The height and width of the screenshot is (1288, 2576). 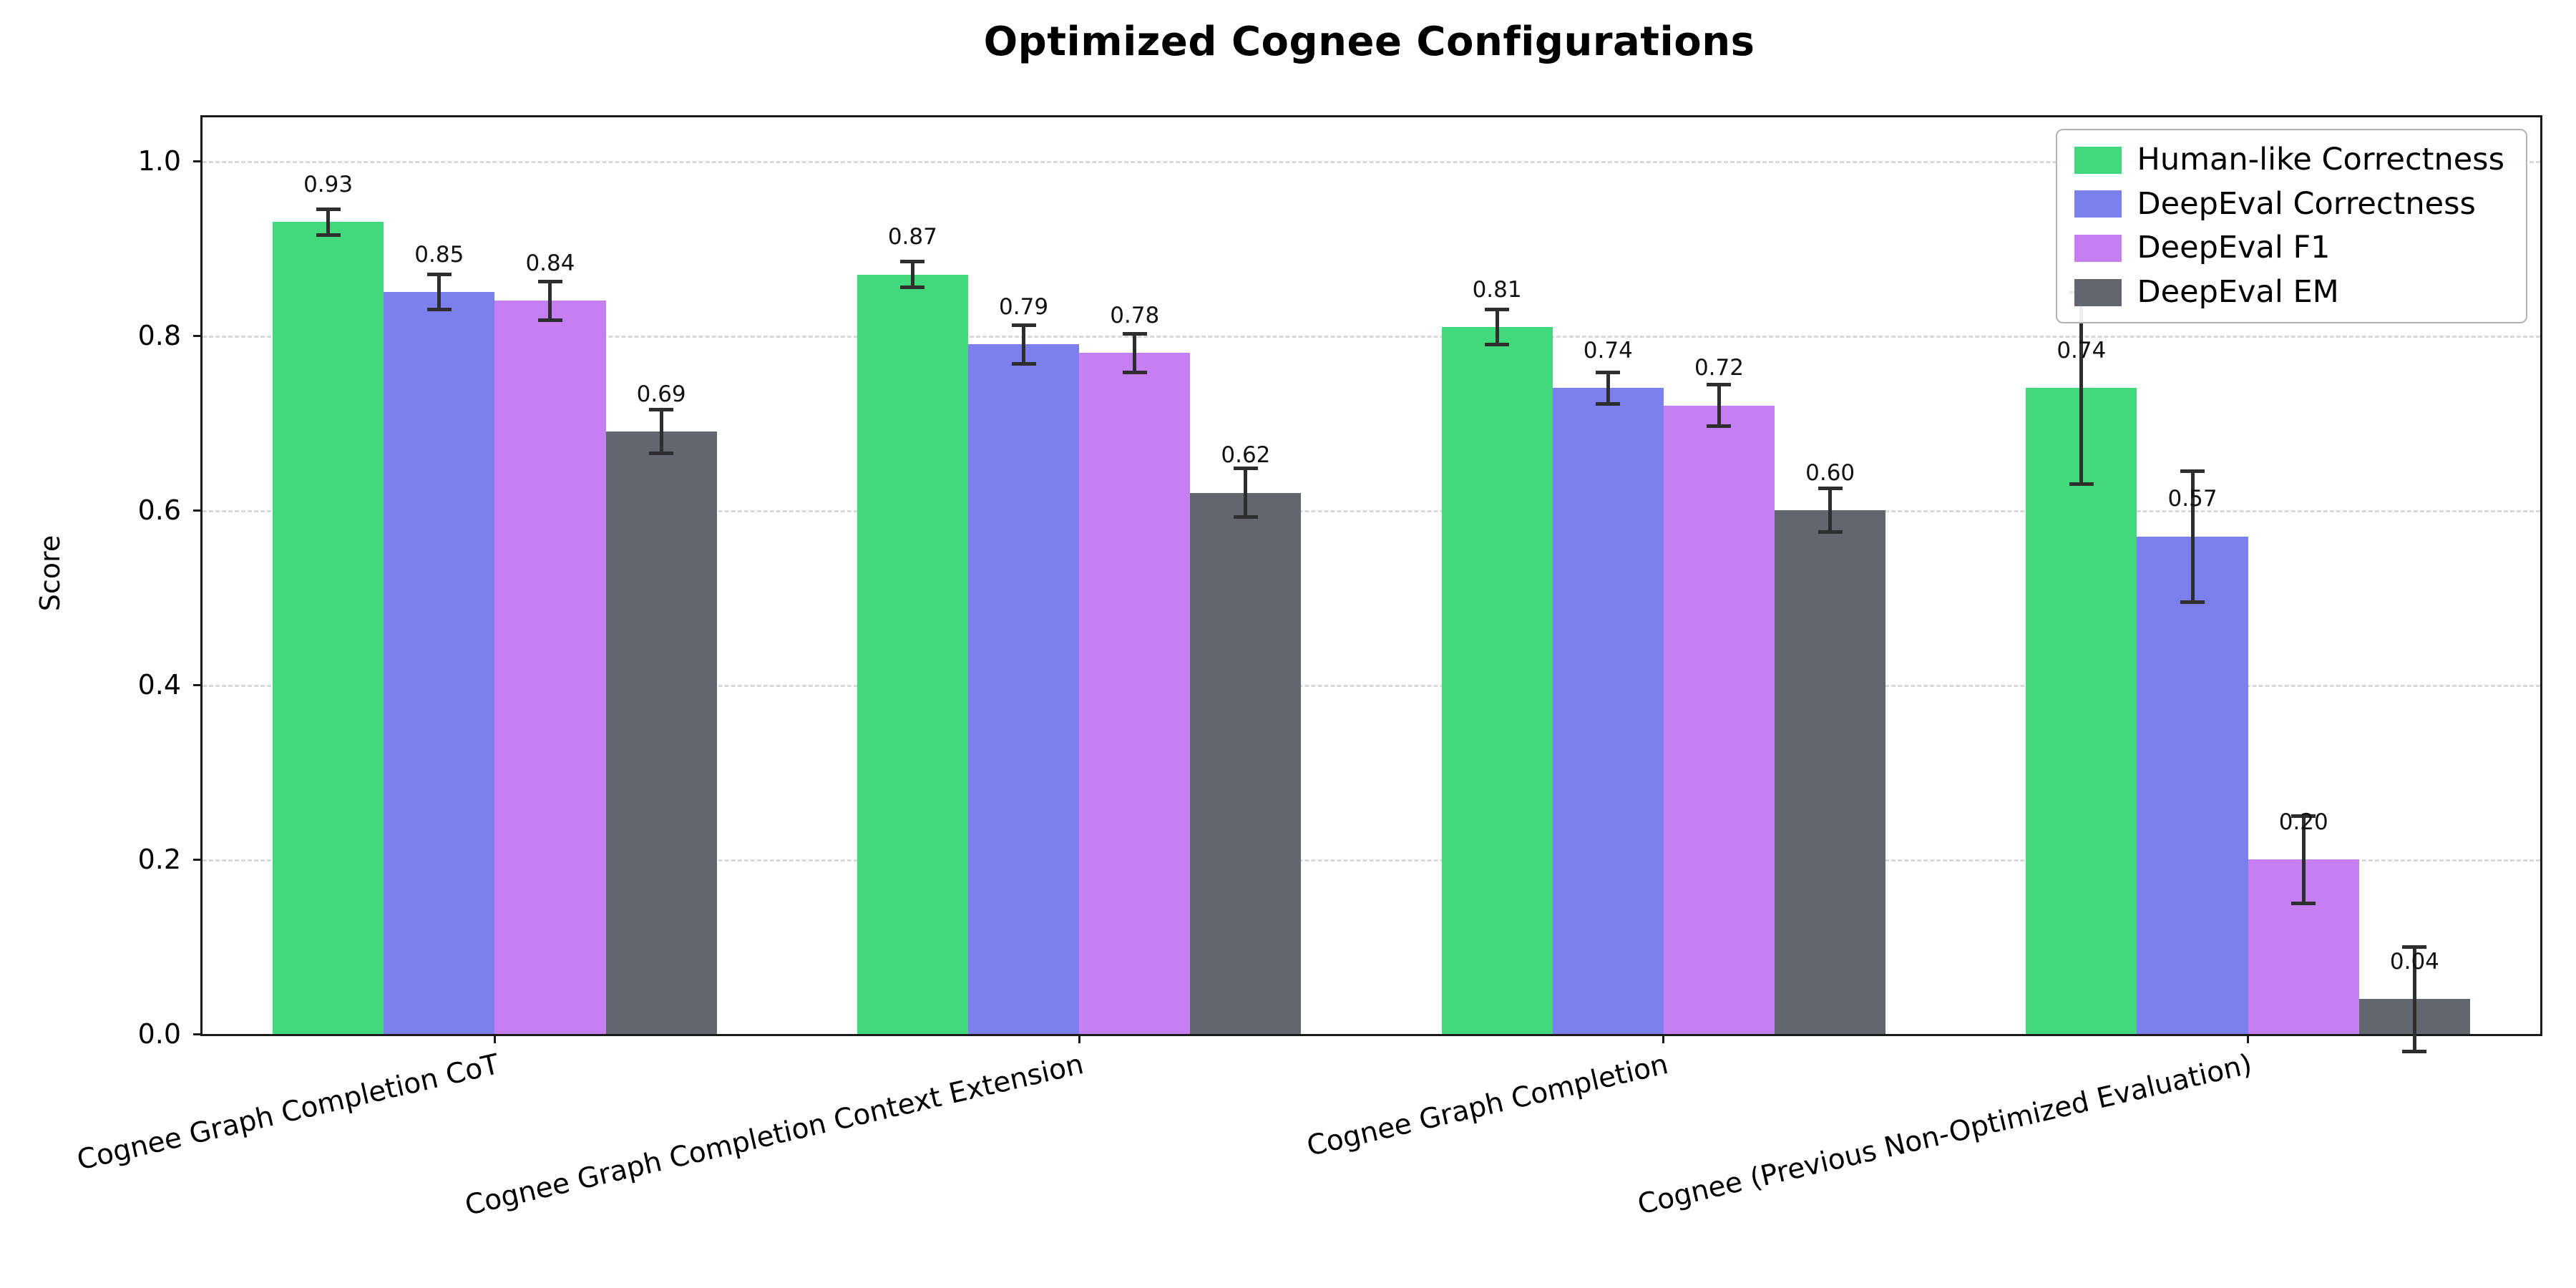 I want to click on x-tick-label: Cognee Graph Completion, so click(x=1487, y=1105).